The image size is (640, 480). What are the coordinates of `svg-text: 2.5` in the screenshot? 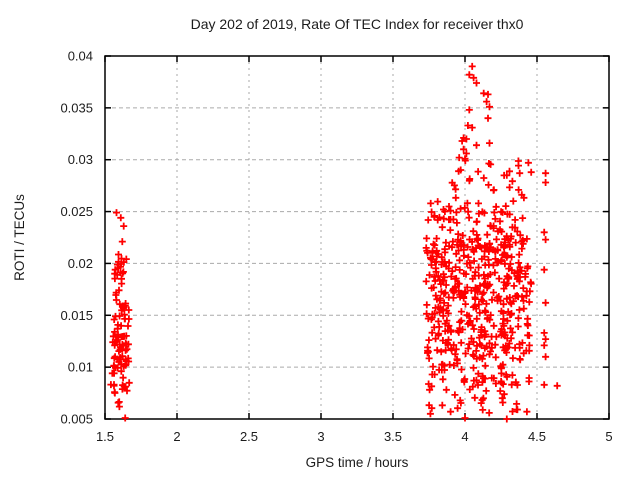 It's located at (249, 436).